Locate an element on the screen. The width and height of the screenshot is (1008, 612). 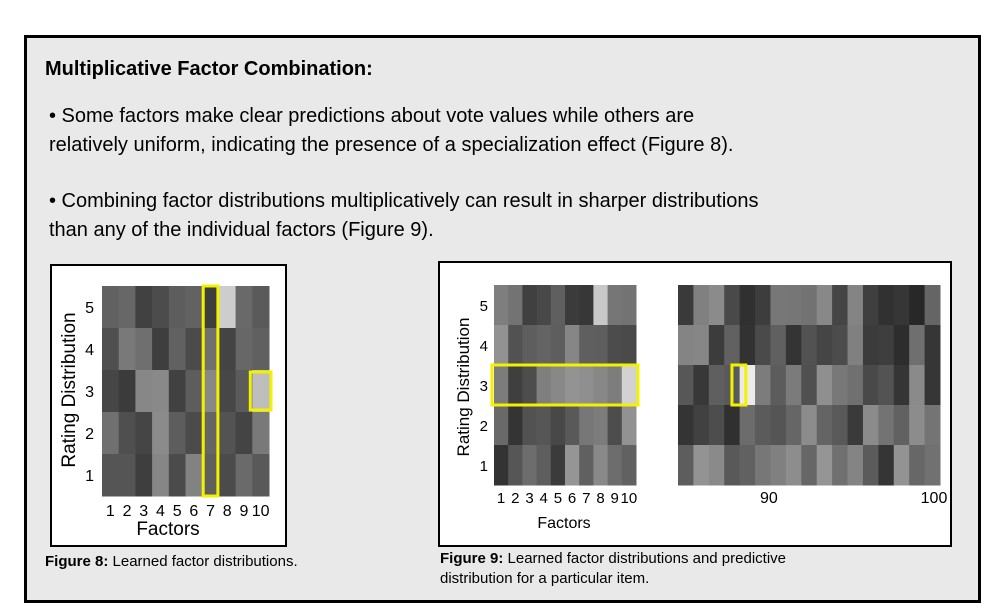
y-tick-label: 5 is located at coordinates (89, 308).